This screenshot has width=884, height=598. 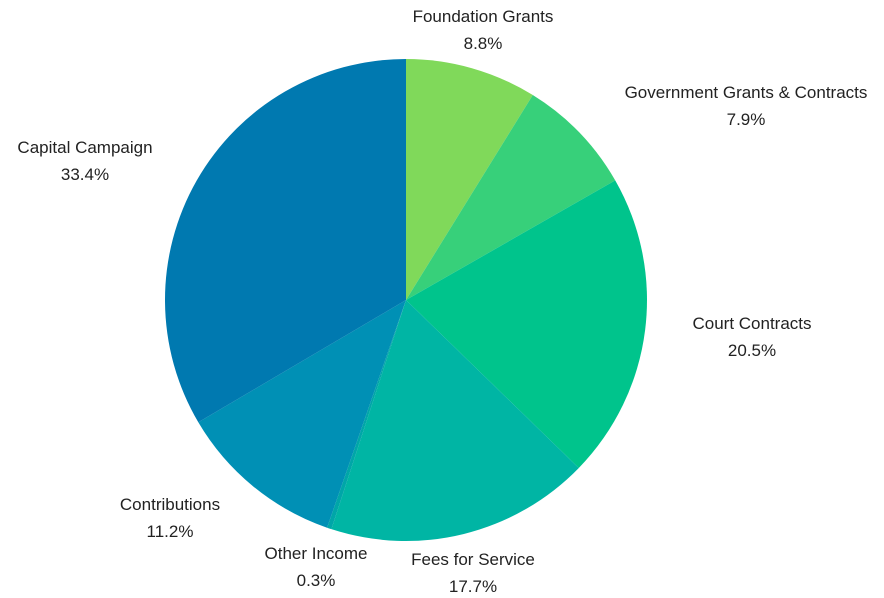 I want to click on pie-slice-government-grants-contracts, so click(x=511, y=198).